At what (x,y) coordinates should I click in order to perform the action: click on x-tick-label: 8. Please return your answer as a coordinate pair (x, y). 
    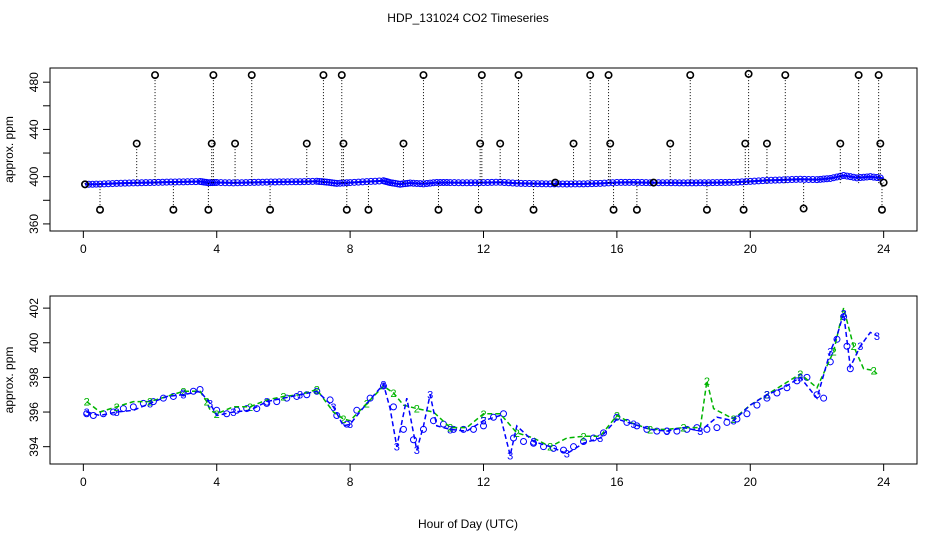
    Looking at the image, I should click on (350, 249).